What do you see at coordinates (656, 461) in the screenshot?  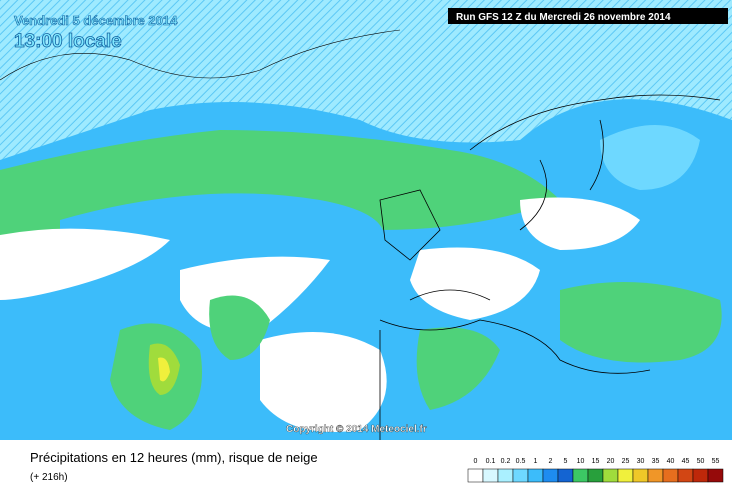 I see `legend-label: 35` at bounding box center [656, 461].